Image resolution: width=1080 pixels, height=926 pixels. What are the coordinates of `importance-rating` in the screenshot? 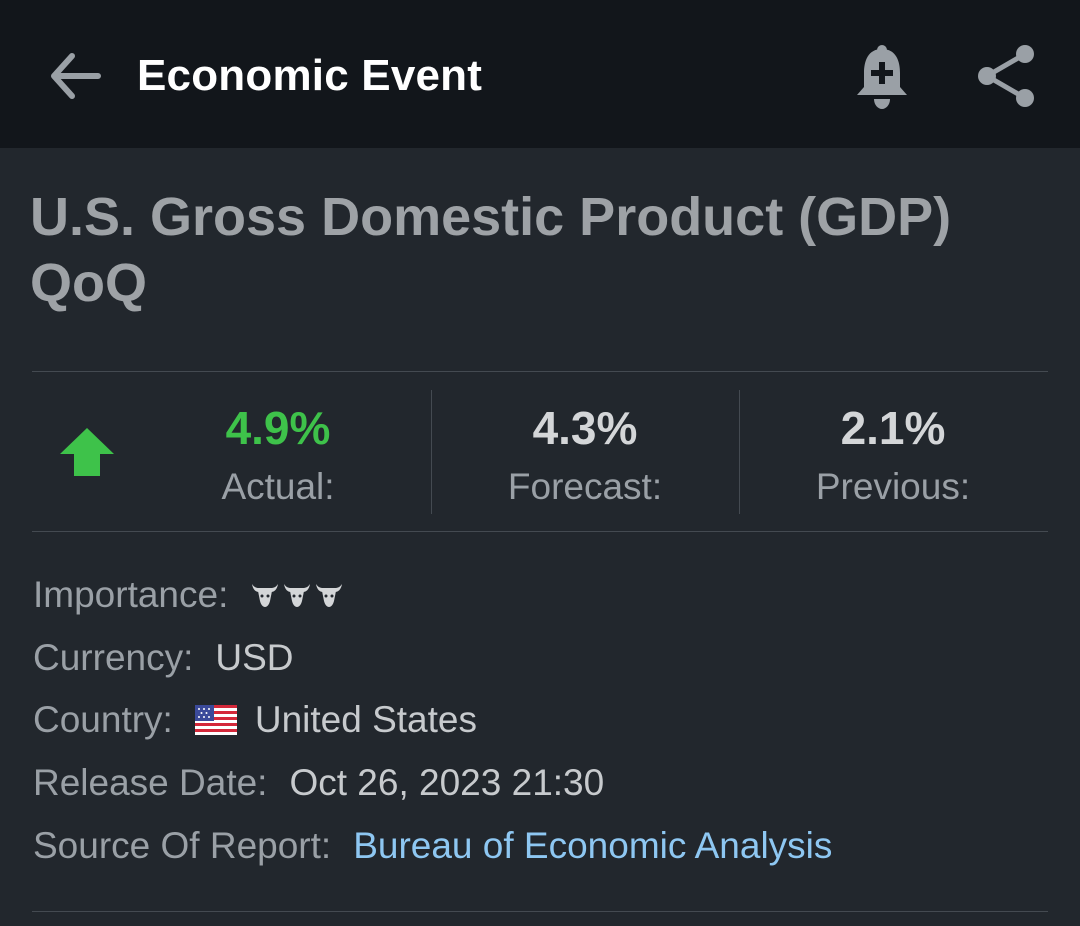 It's located at (297, 595).